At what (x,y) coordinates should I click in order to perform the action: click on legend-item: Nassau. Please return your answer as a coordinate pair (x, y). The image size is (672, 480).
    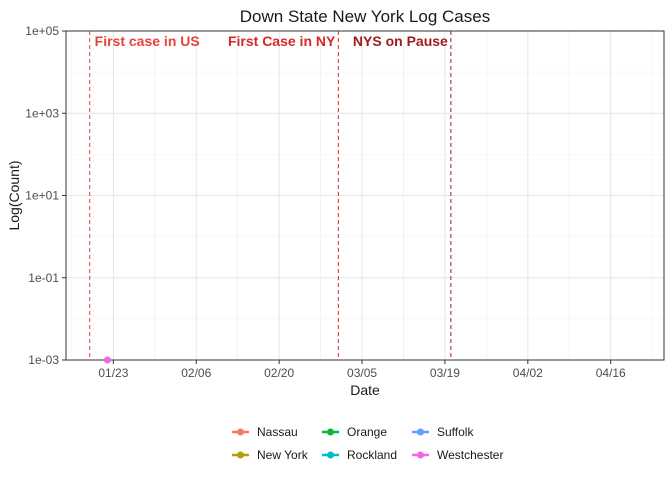
    Looking at the image, I should click on (265, 432).